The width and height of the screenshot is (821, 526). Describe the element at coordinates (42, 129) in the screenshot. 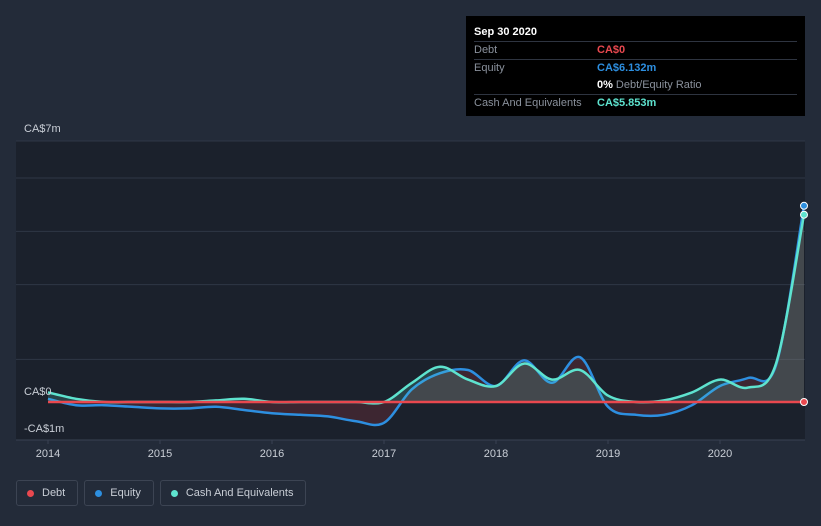

I see `y-tick-label-top: CA$7m` at that location.